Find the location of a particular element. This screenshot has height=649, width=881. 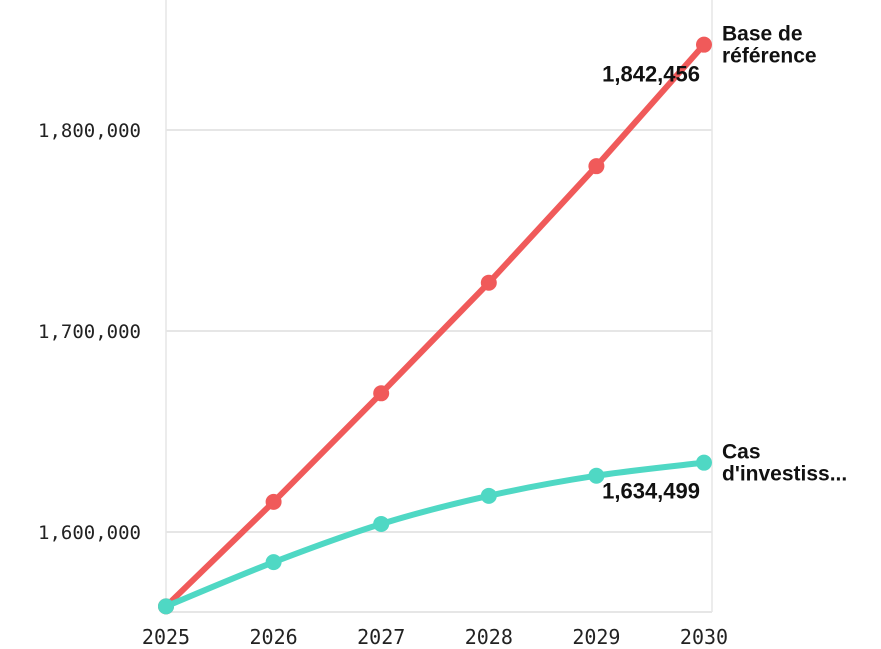

x-tick-label: 2027 is located at coordinates (381, 637).